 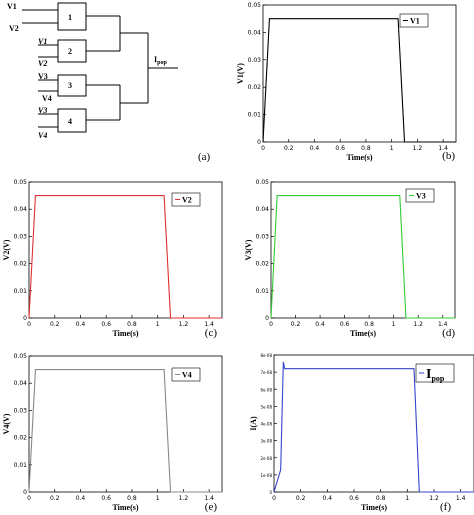 I want to click on y-tick-label: 5e-08, so click(x=266, y=406).